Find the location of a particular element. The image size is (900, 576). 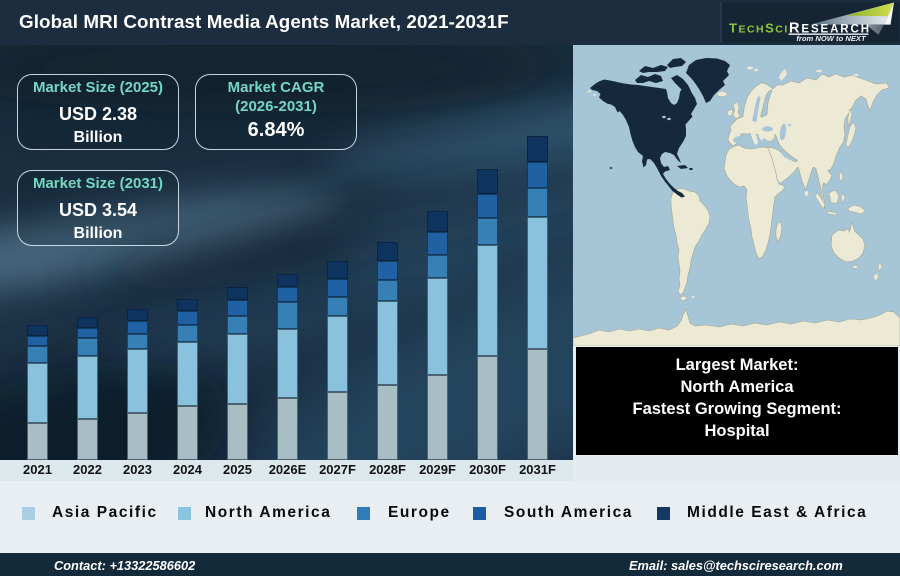

svg-text: RESEARCH is located at coordinates (830, 29).